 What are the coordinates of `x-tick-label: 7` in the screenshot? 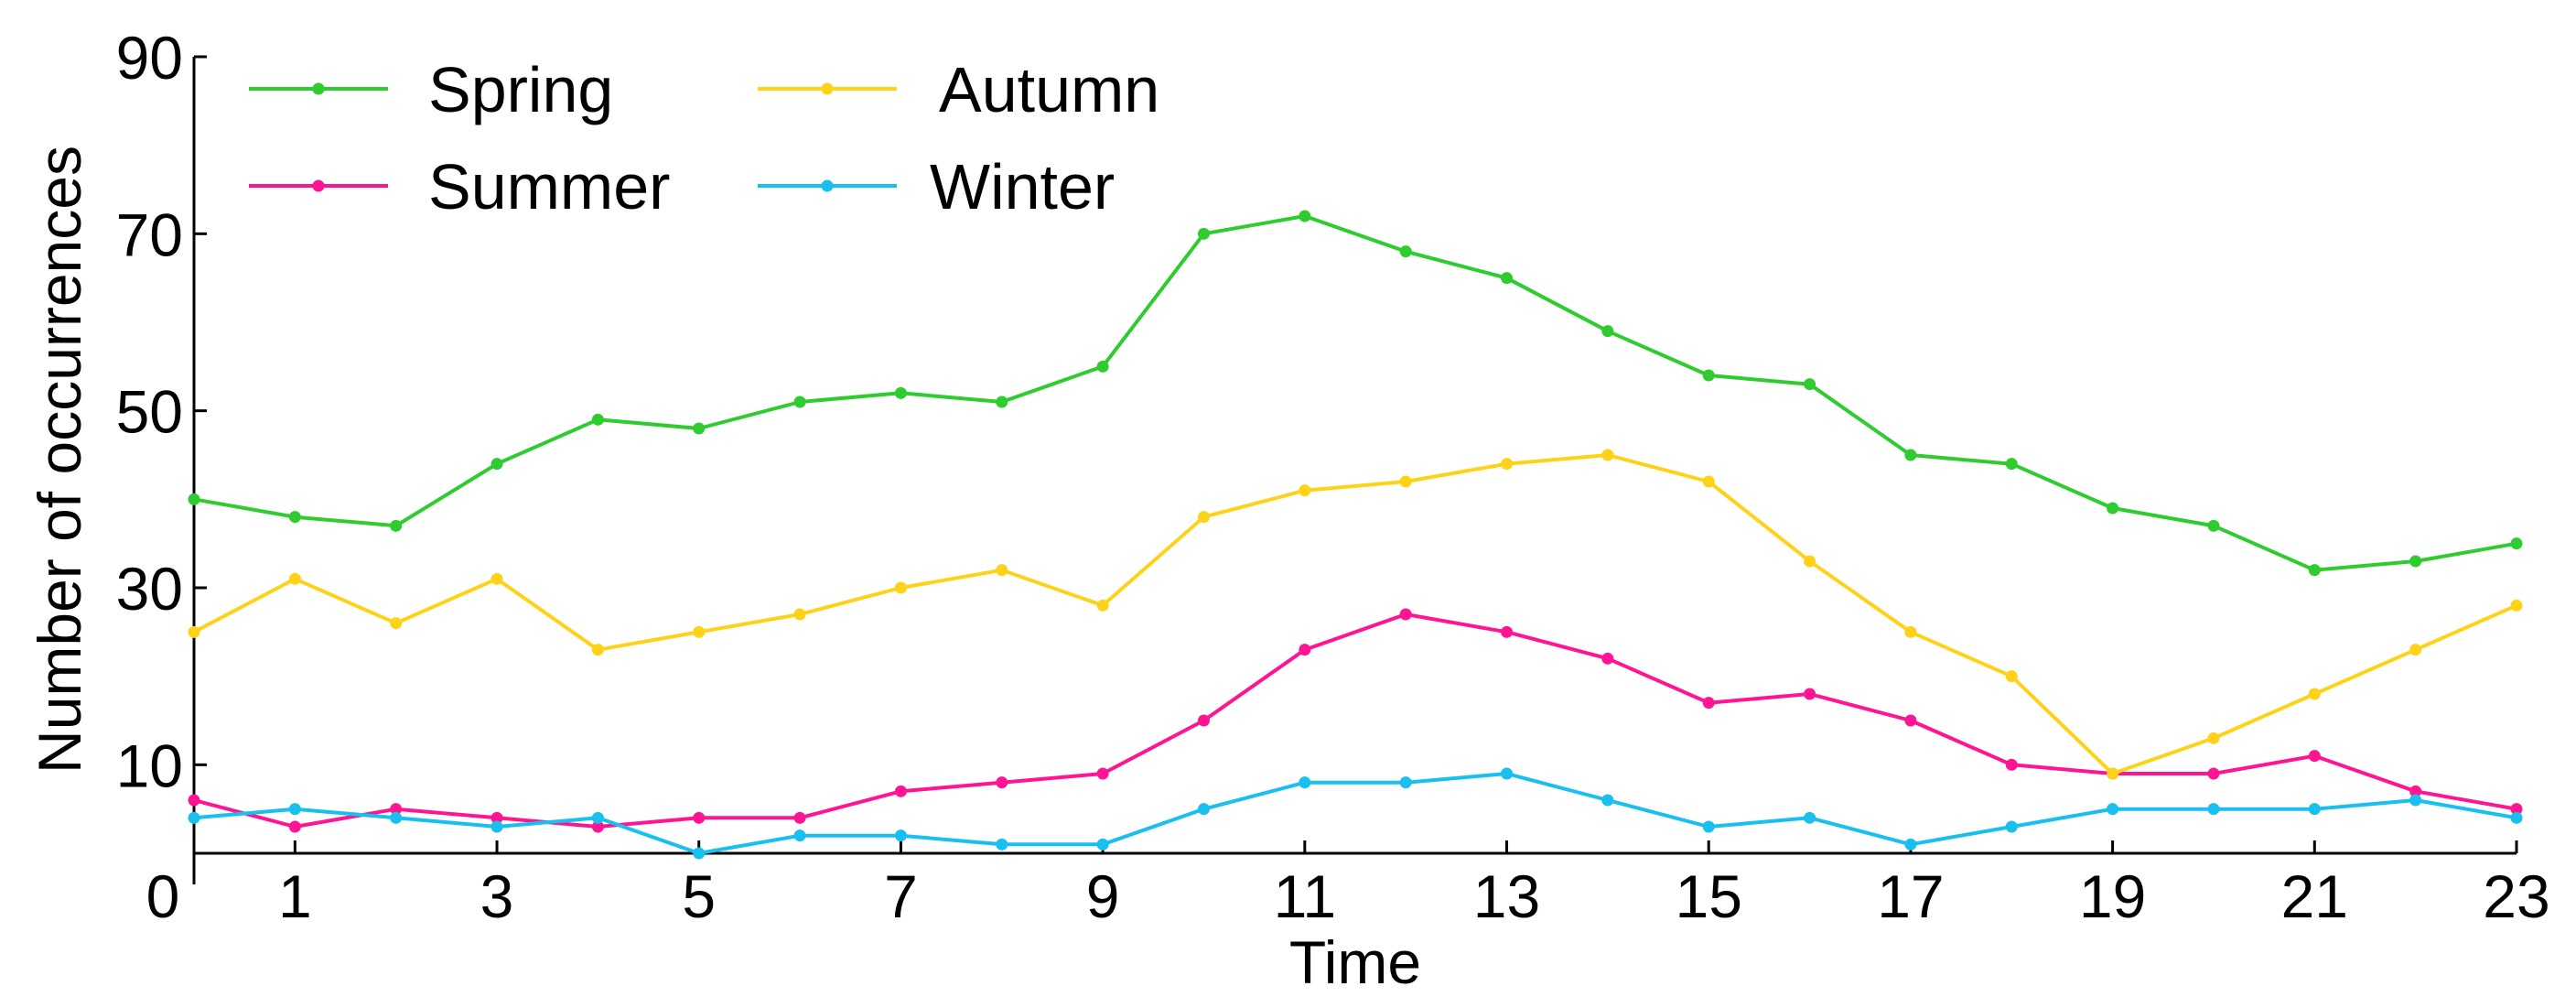 It's located at (901, 896).